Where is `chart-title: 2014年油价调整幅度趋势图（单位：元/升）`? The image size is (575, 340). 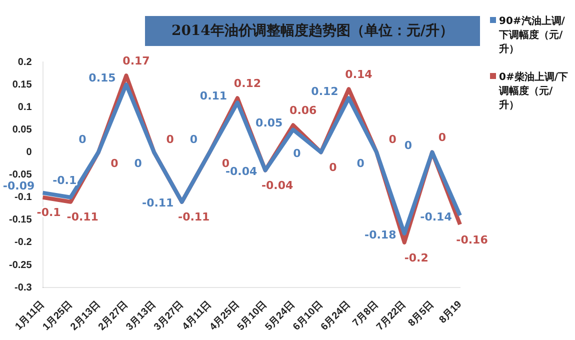 chart-title: 2014年油价调整幅度趋势图（单位：元/升） is located at coordinates (312, 31).